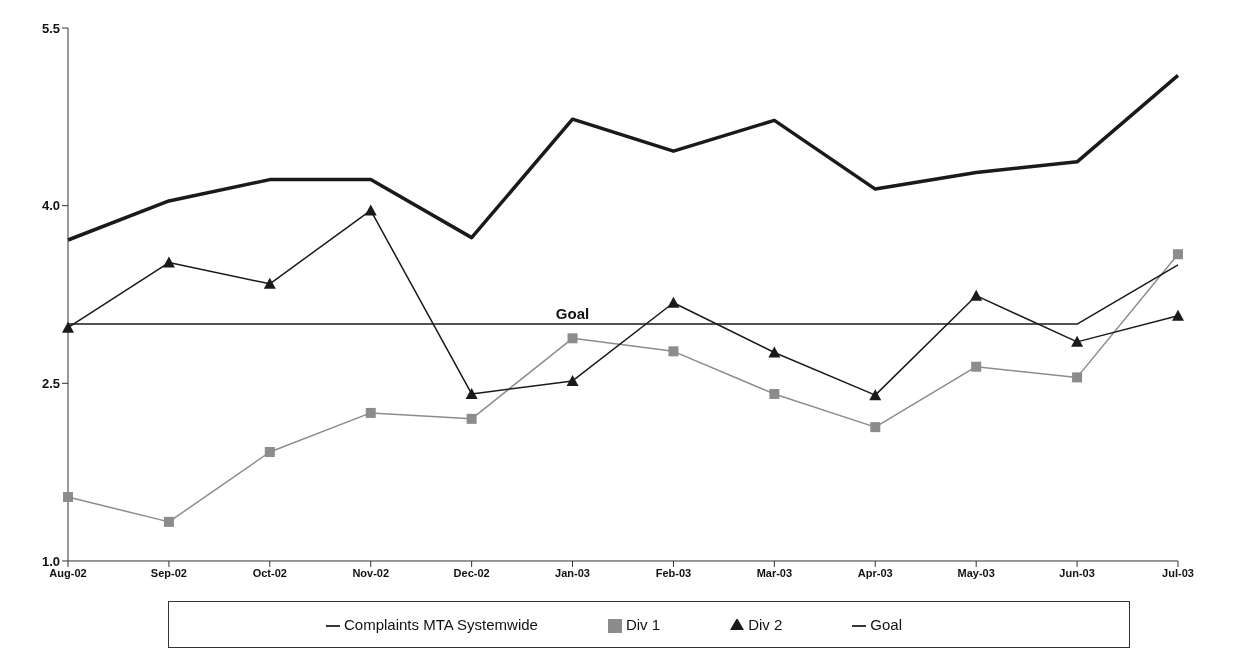  I want to click on x-tick-label: Apr-03, so click(875, 572).